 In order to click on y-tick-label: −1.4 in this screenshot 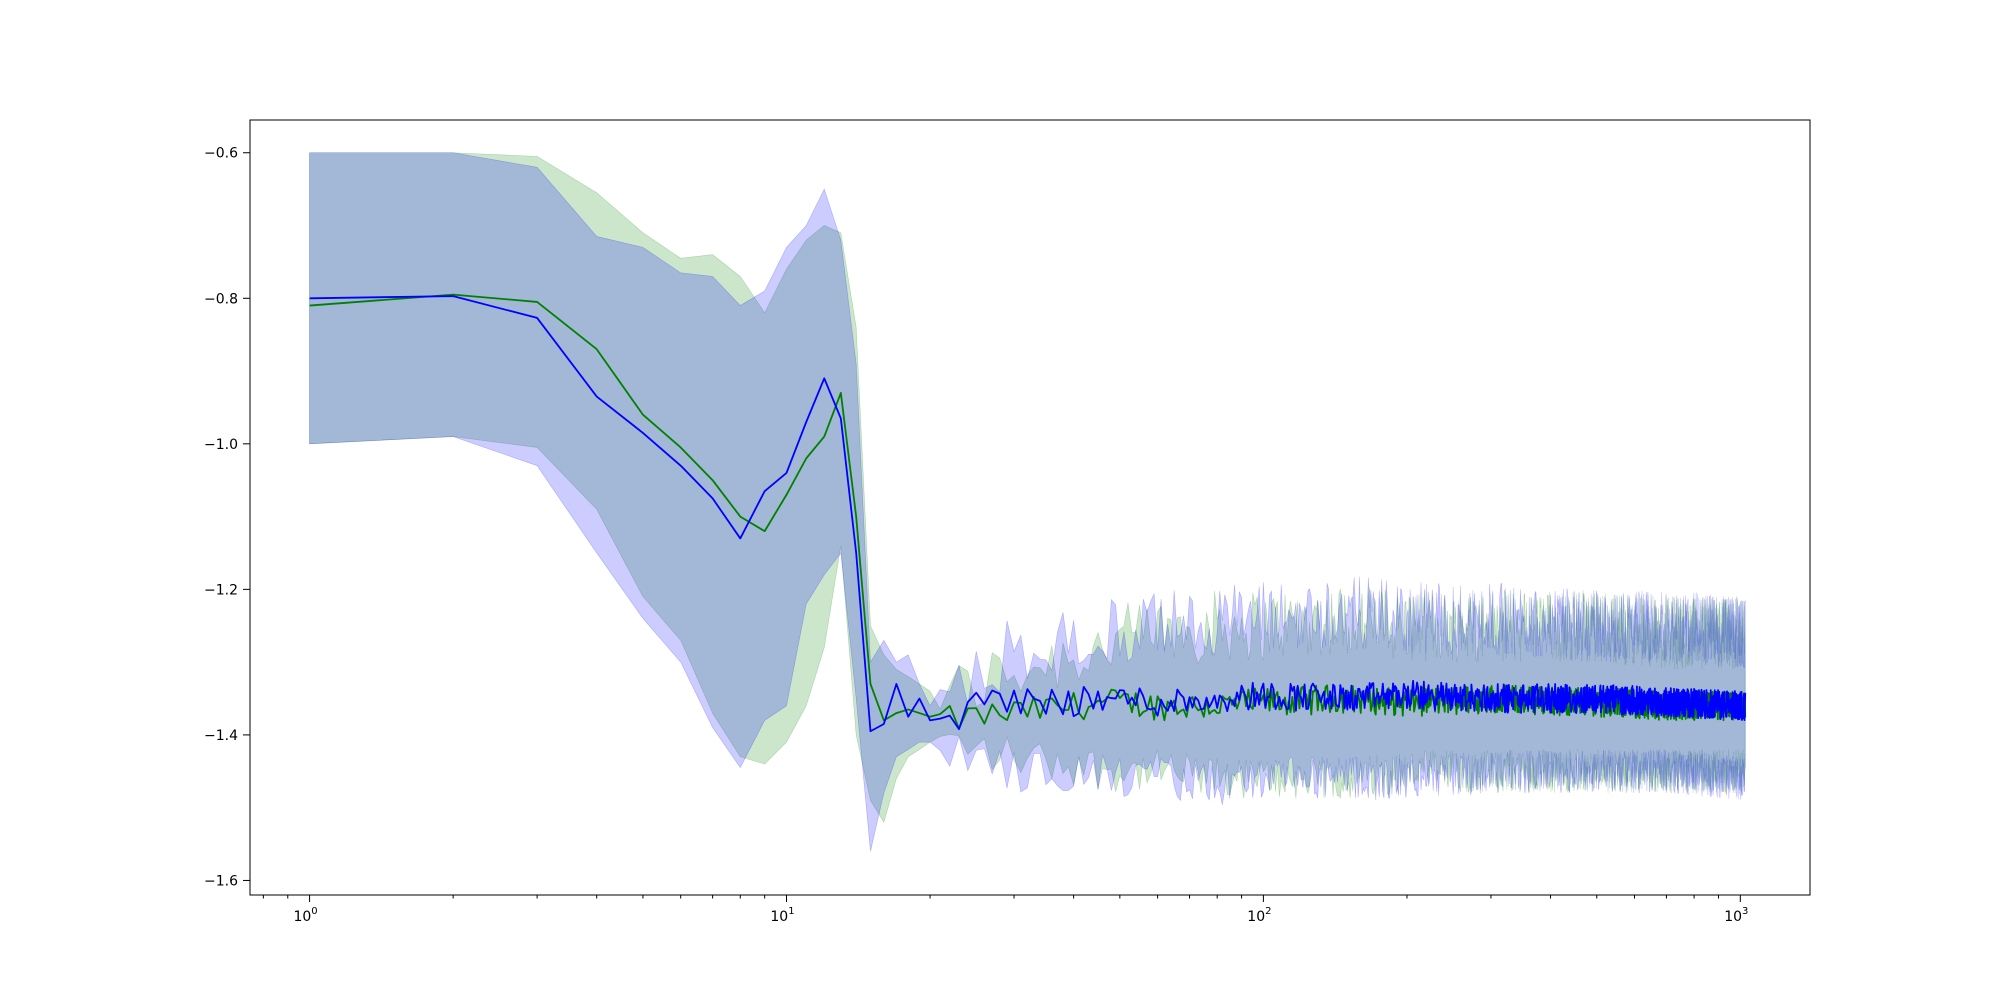, I will do `click(221, 736)`.